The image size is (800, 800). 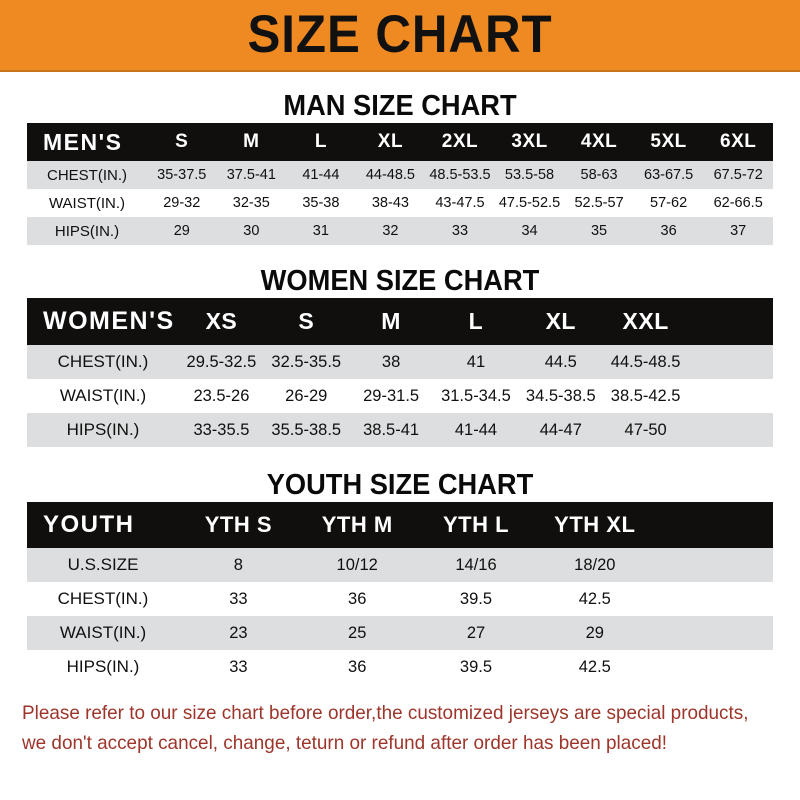 What do you see at coordinates (83, 141) in the screenshot?
I see `man-corner-label: MEN'S` at bounding box center [83, 141].